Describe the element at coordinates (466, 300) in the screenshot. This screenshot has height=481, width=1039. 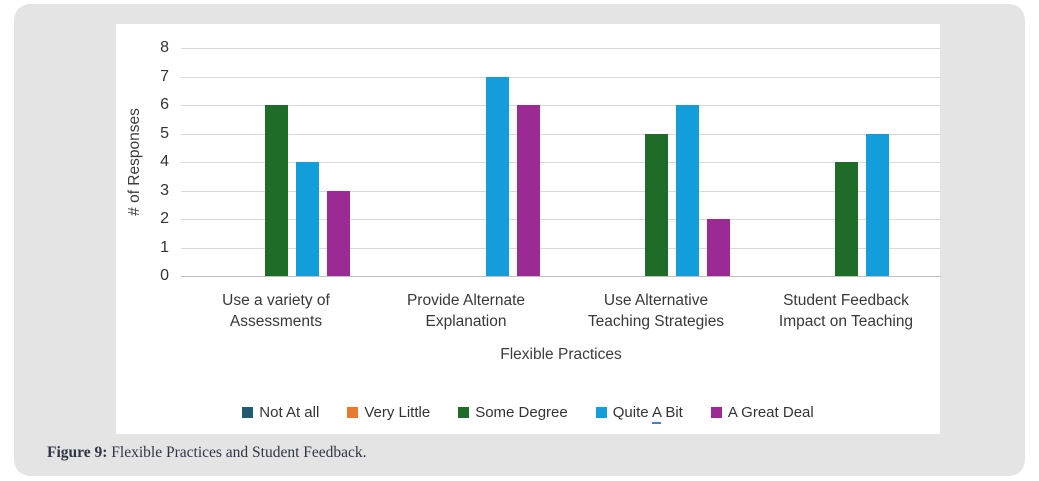
I see `category-label-line: Provide Alternate` at that location.